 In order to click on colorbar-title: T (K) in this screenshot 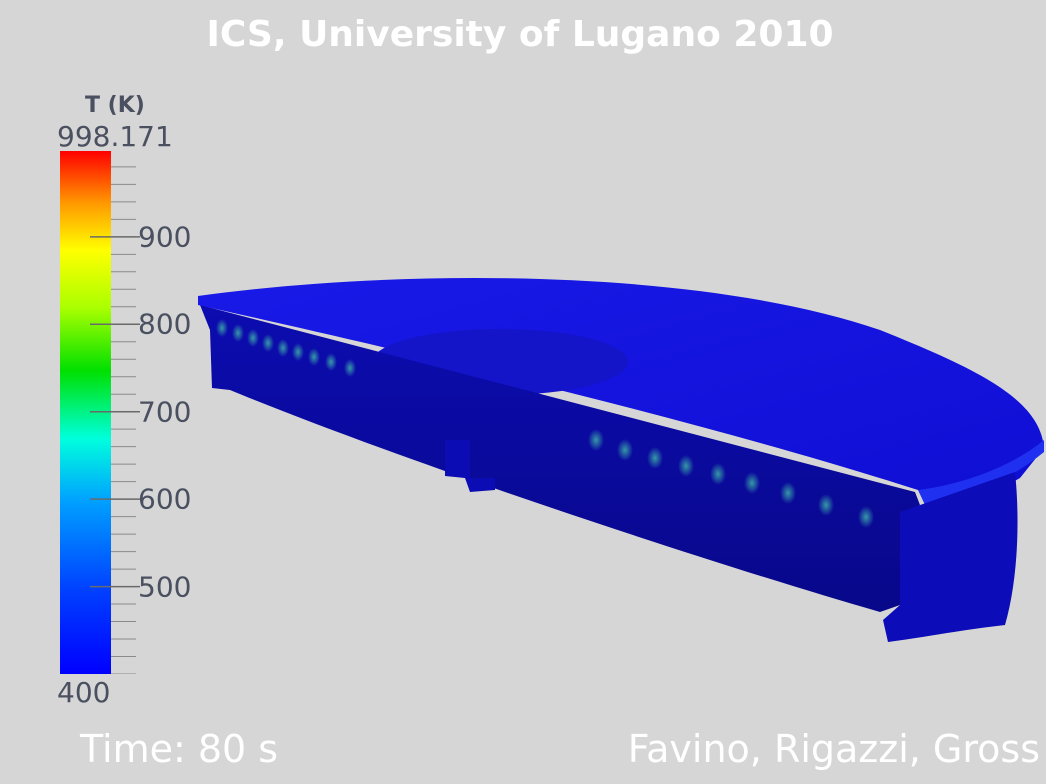, I will do `click(115, 105)`.